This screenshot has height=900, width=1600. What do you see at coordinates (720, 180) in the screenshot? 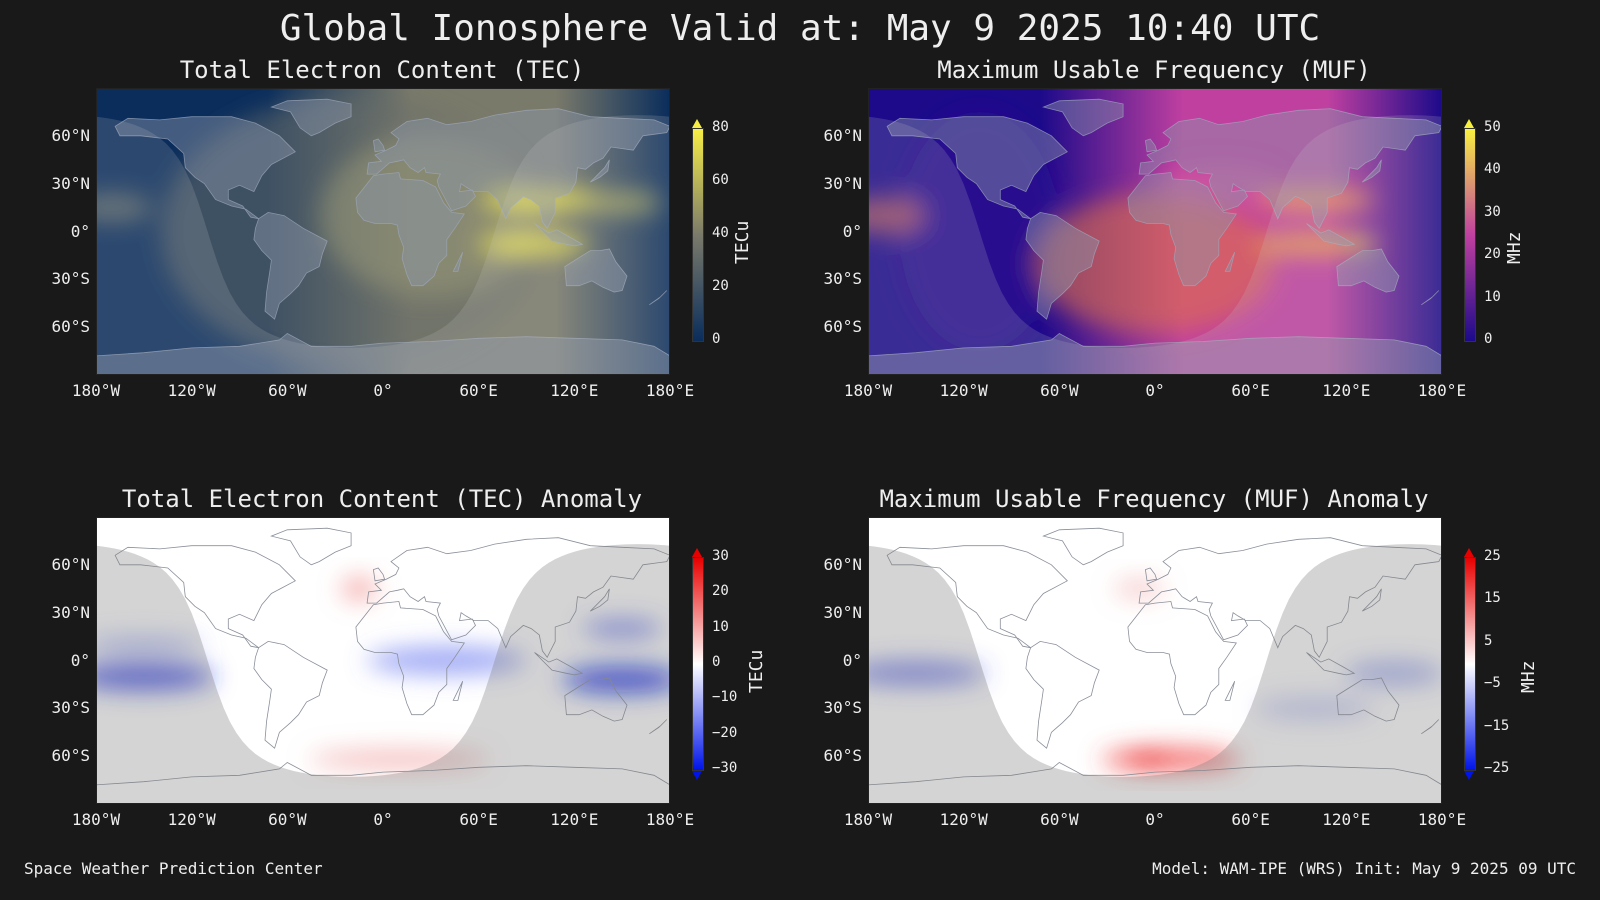
I see `colorbar-tick: 60` at bounding box center [720, 180].